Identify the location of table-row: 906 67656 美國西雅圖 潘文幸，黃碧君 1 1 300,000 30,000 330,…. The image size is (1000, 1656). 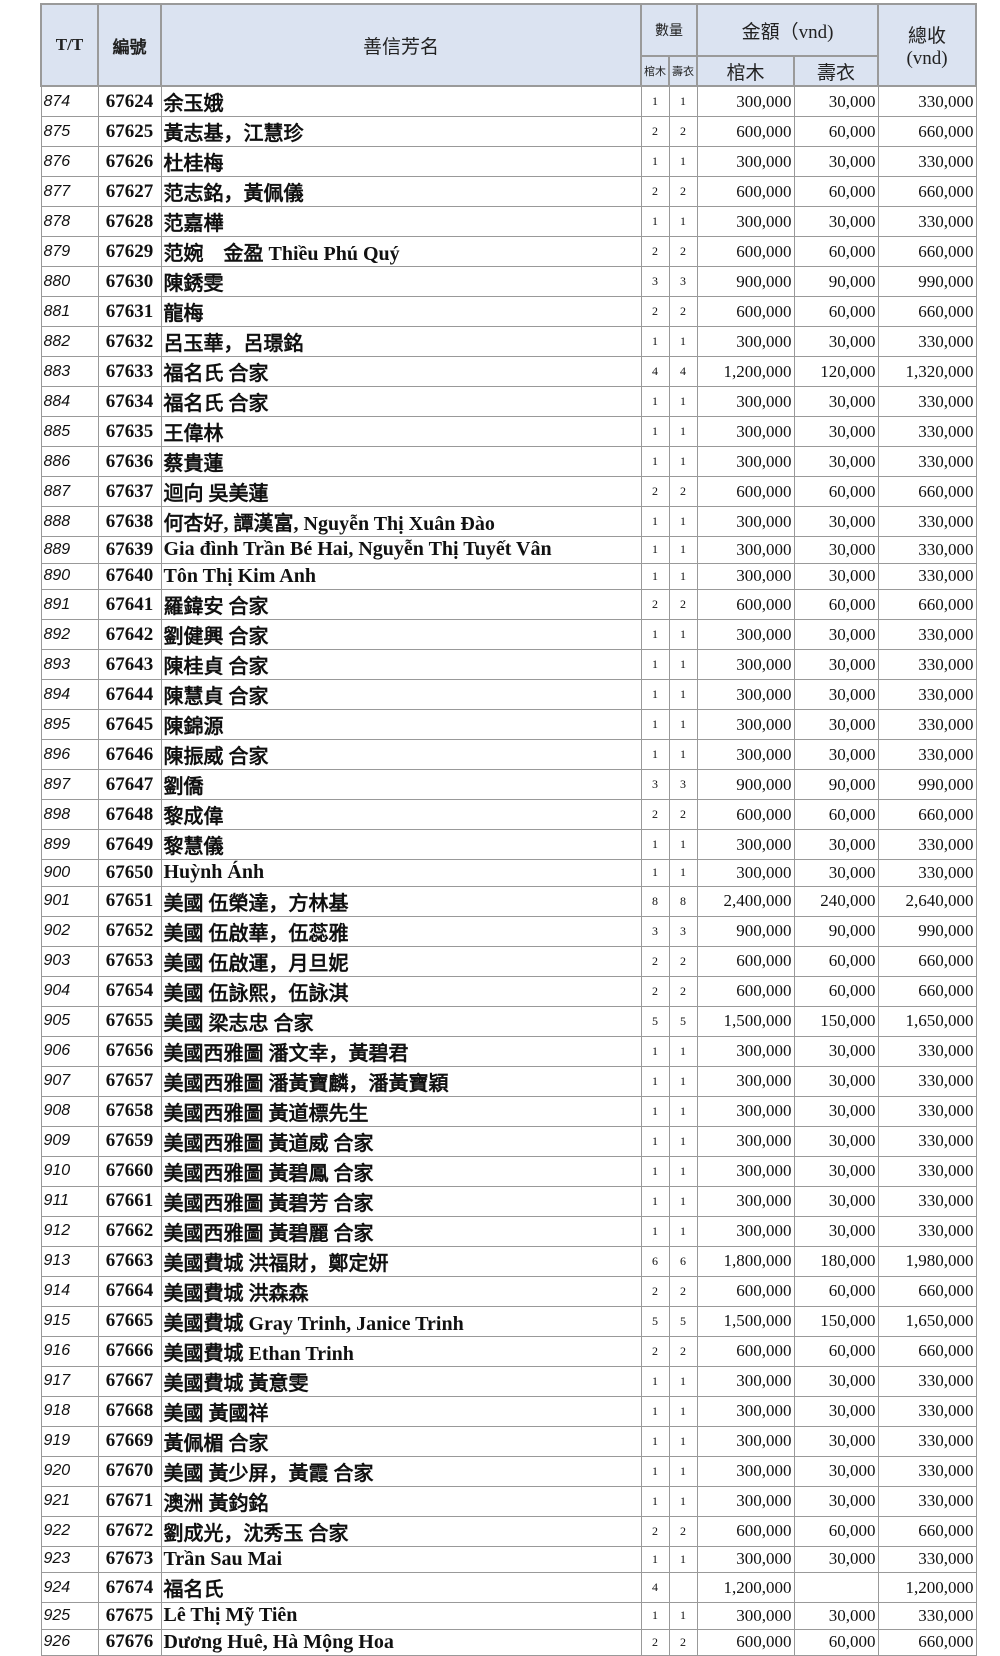
(508, 1051).